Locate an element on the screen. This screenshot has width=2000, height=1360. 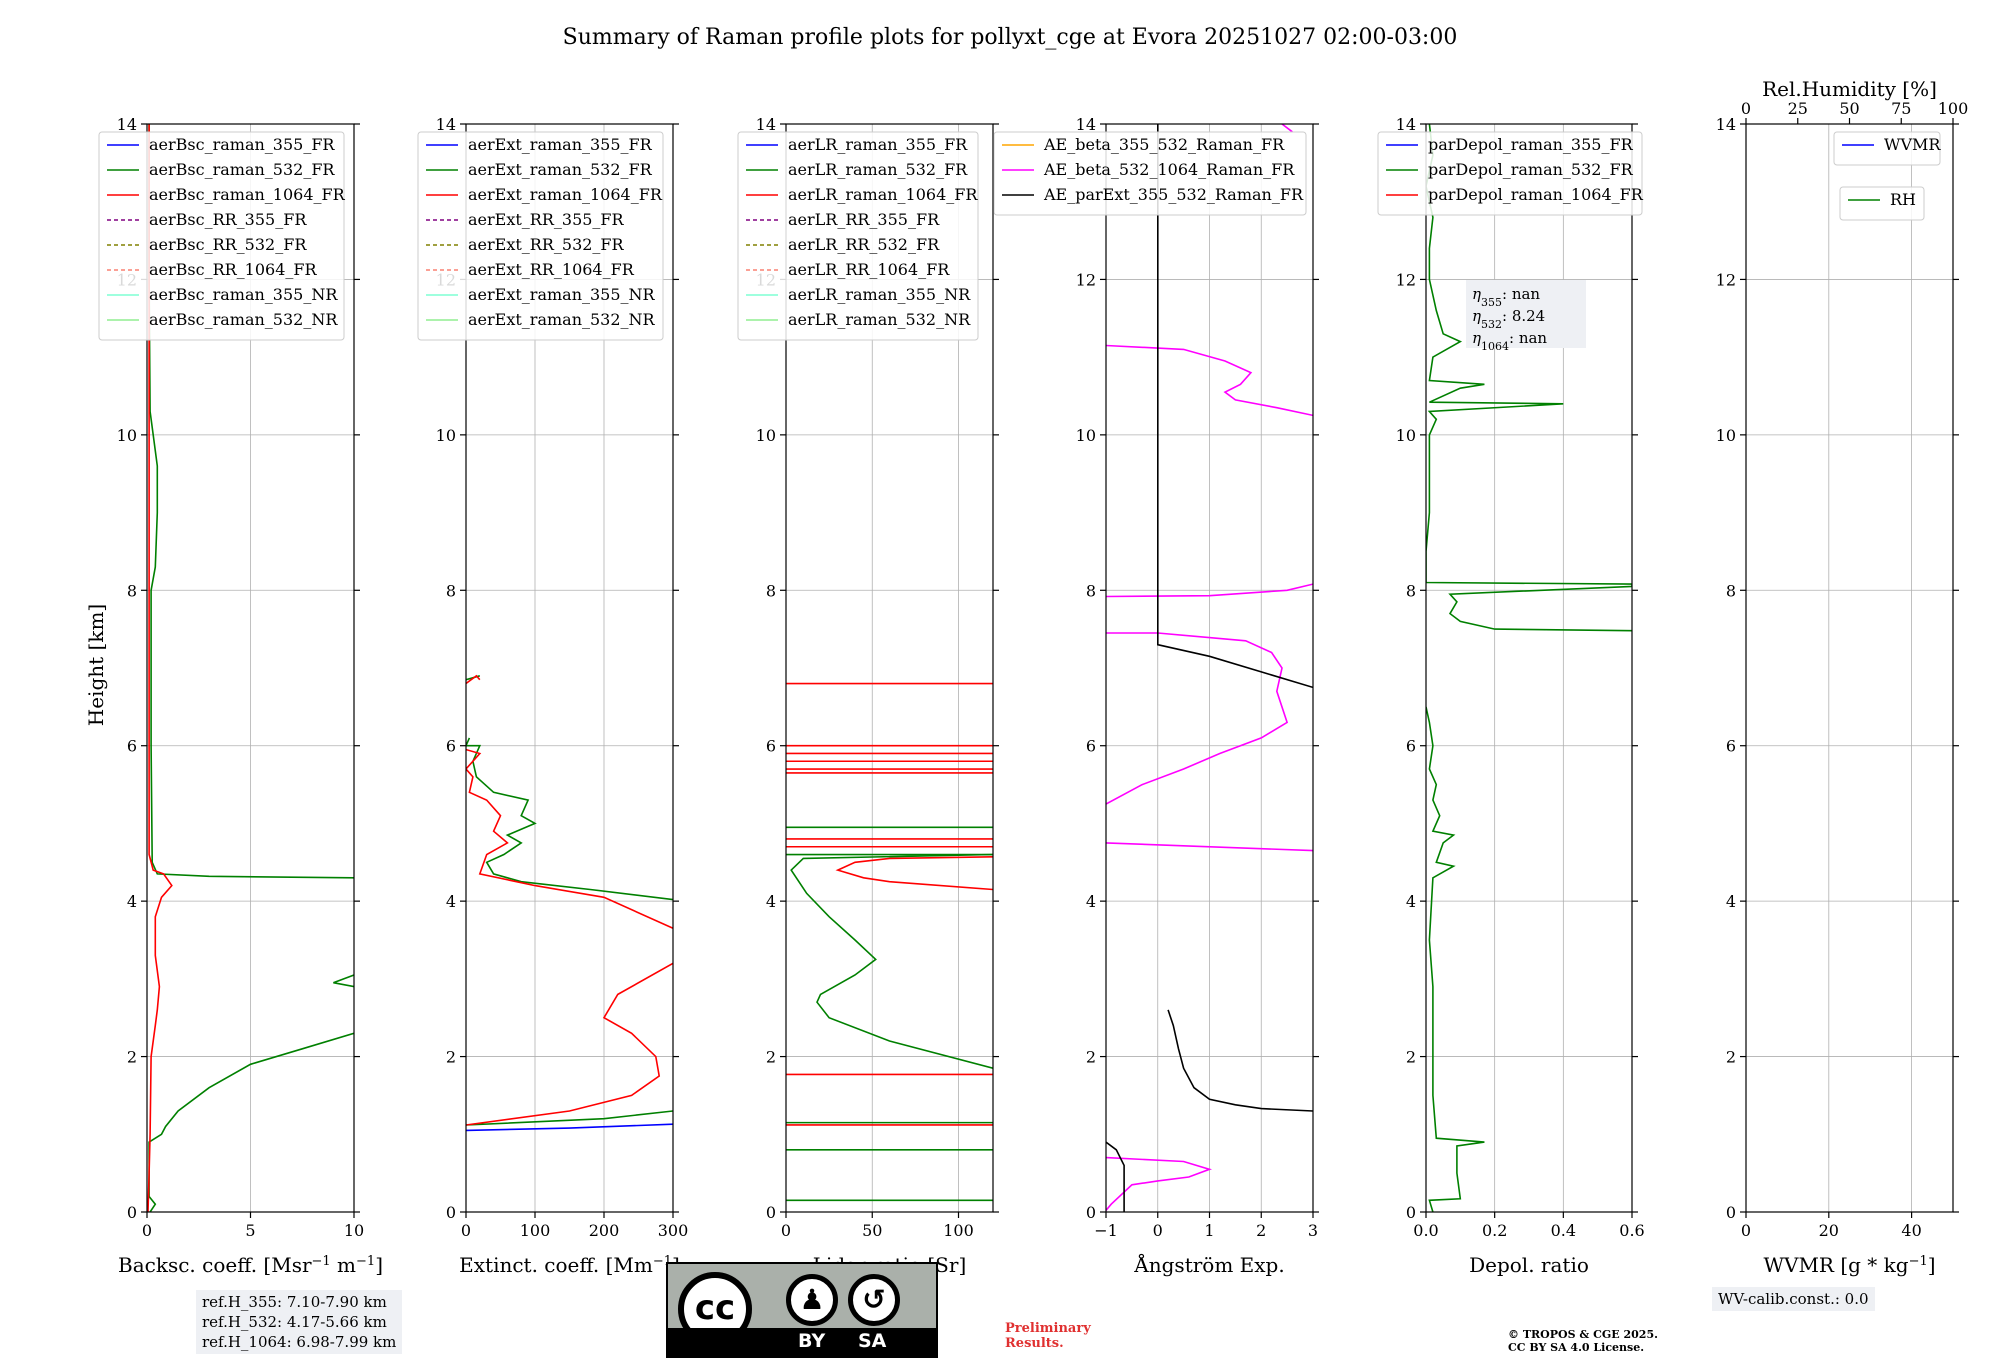
top-x-tick-label: 25 is located at coordinates (1798, 108).